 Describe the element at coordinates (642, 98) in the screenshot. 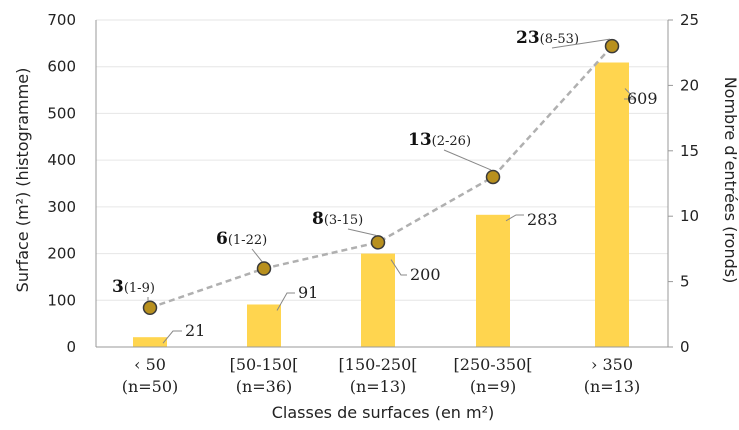

I see `bar-value-label: 609` at that location.